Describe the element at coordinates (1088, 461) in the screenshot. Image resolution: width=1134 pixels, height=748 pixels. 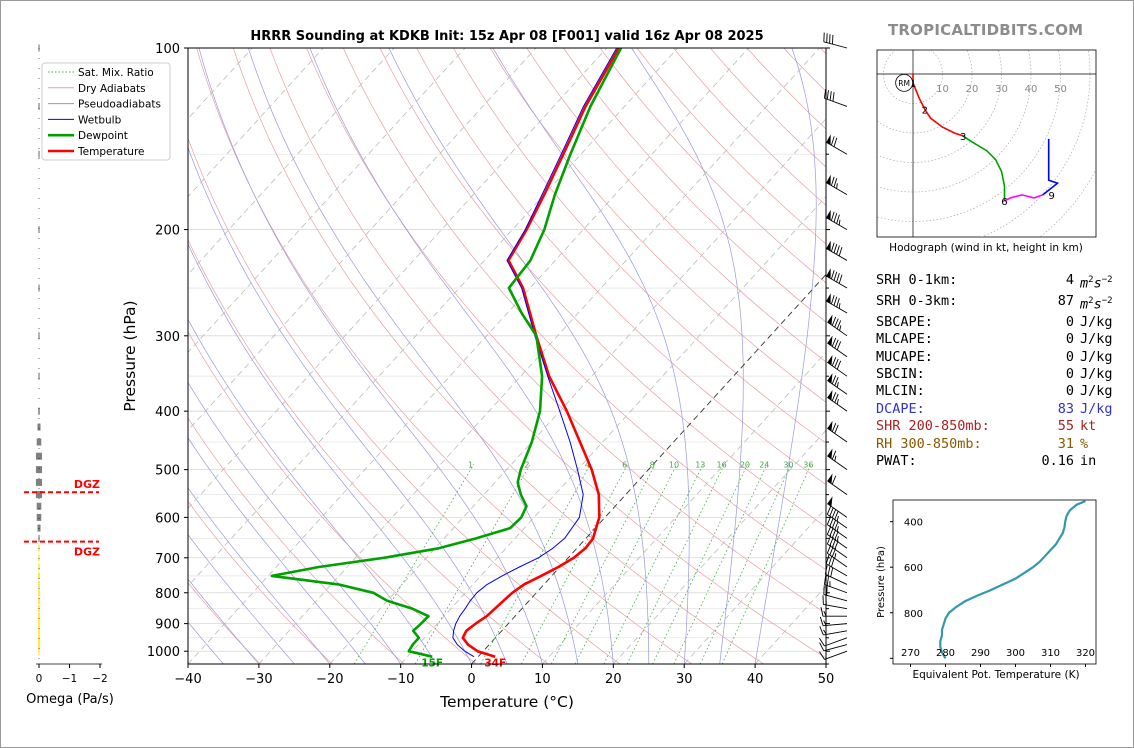
I see `stat-unit: in` at that location.